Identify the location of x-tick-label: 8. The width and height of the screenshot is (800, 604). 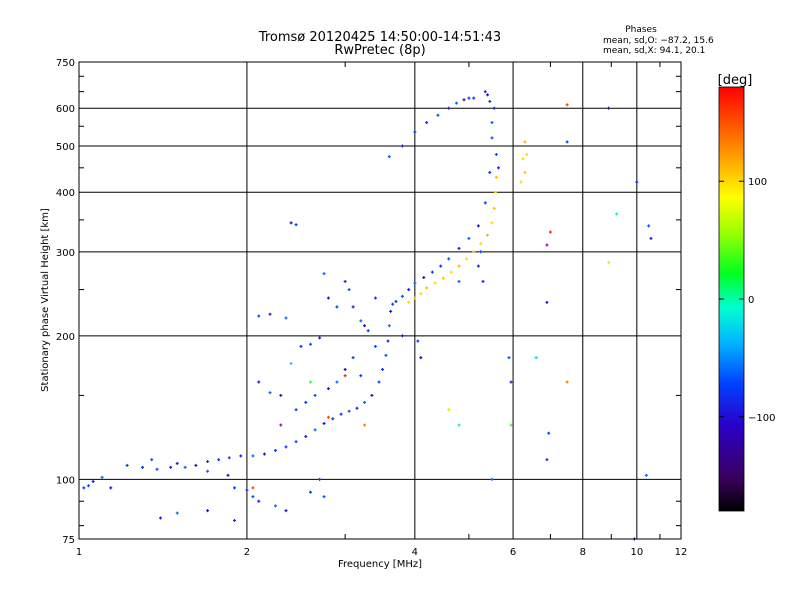
(583, 552).